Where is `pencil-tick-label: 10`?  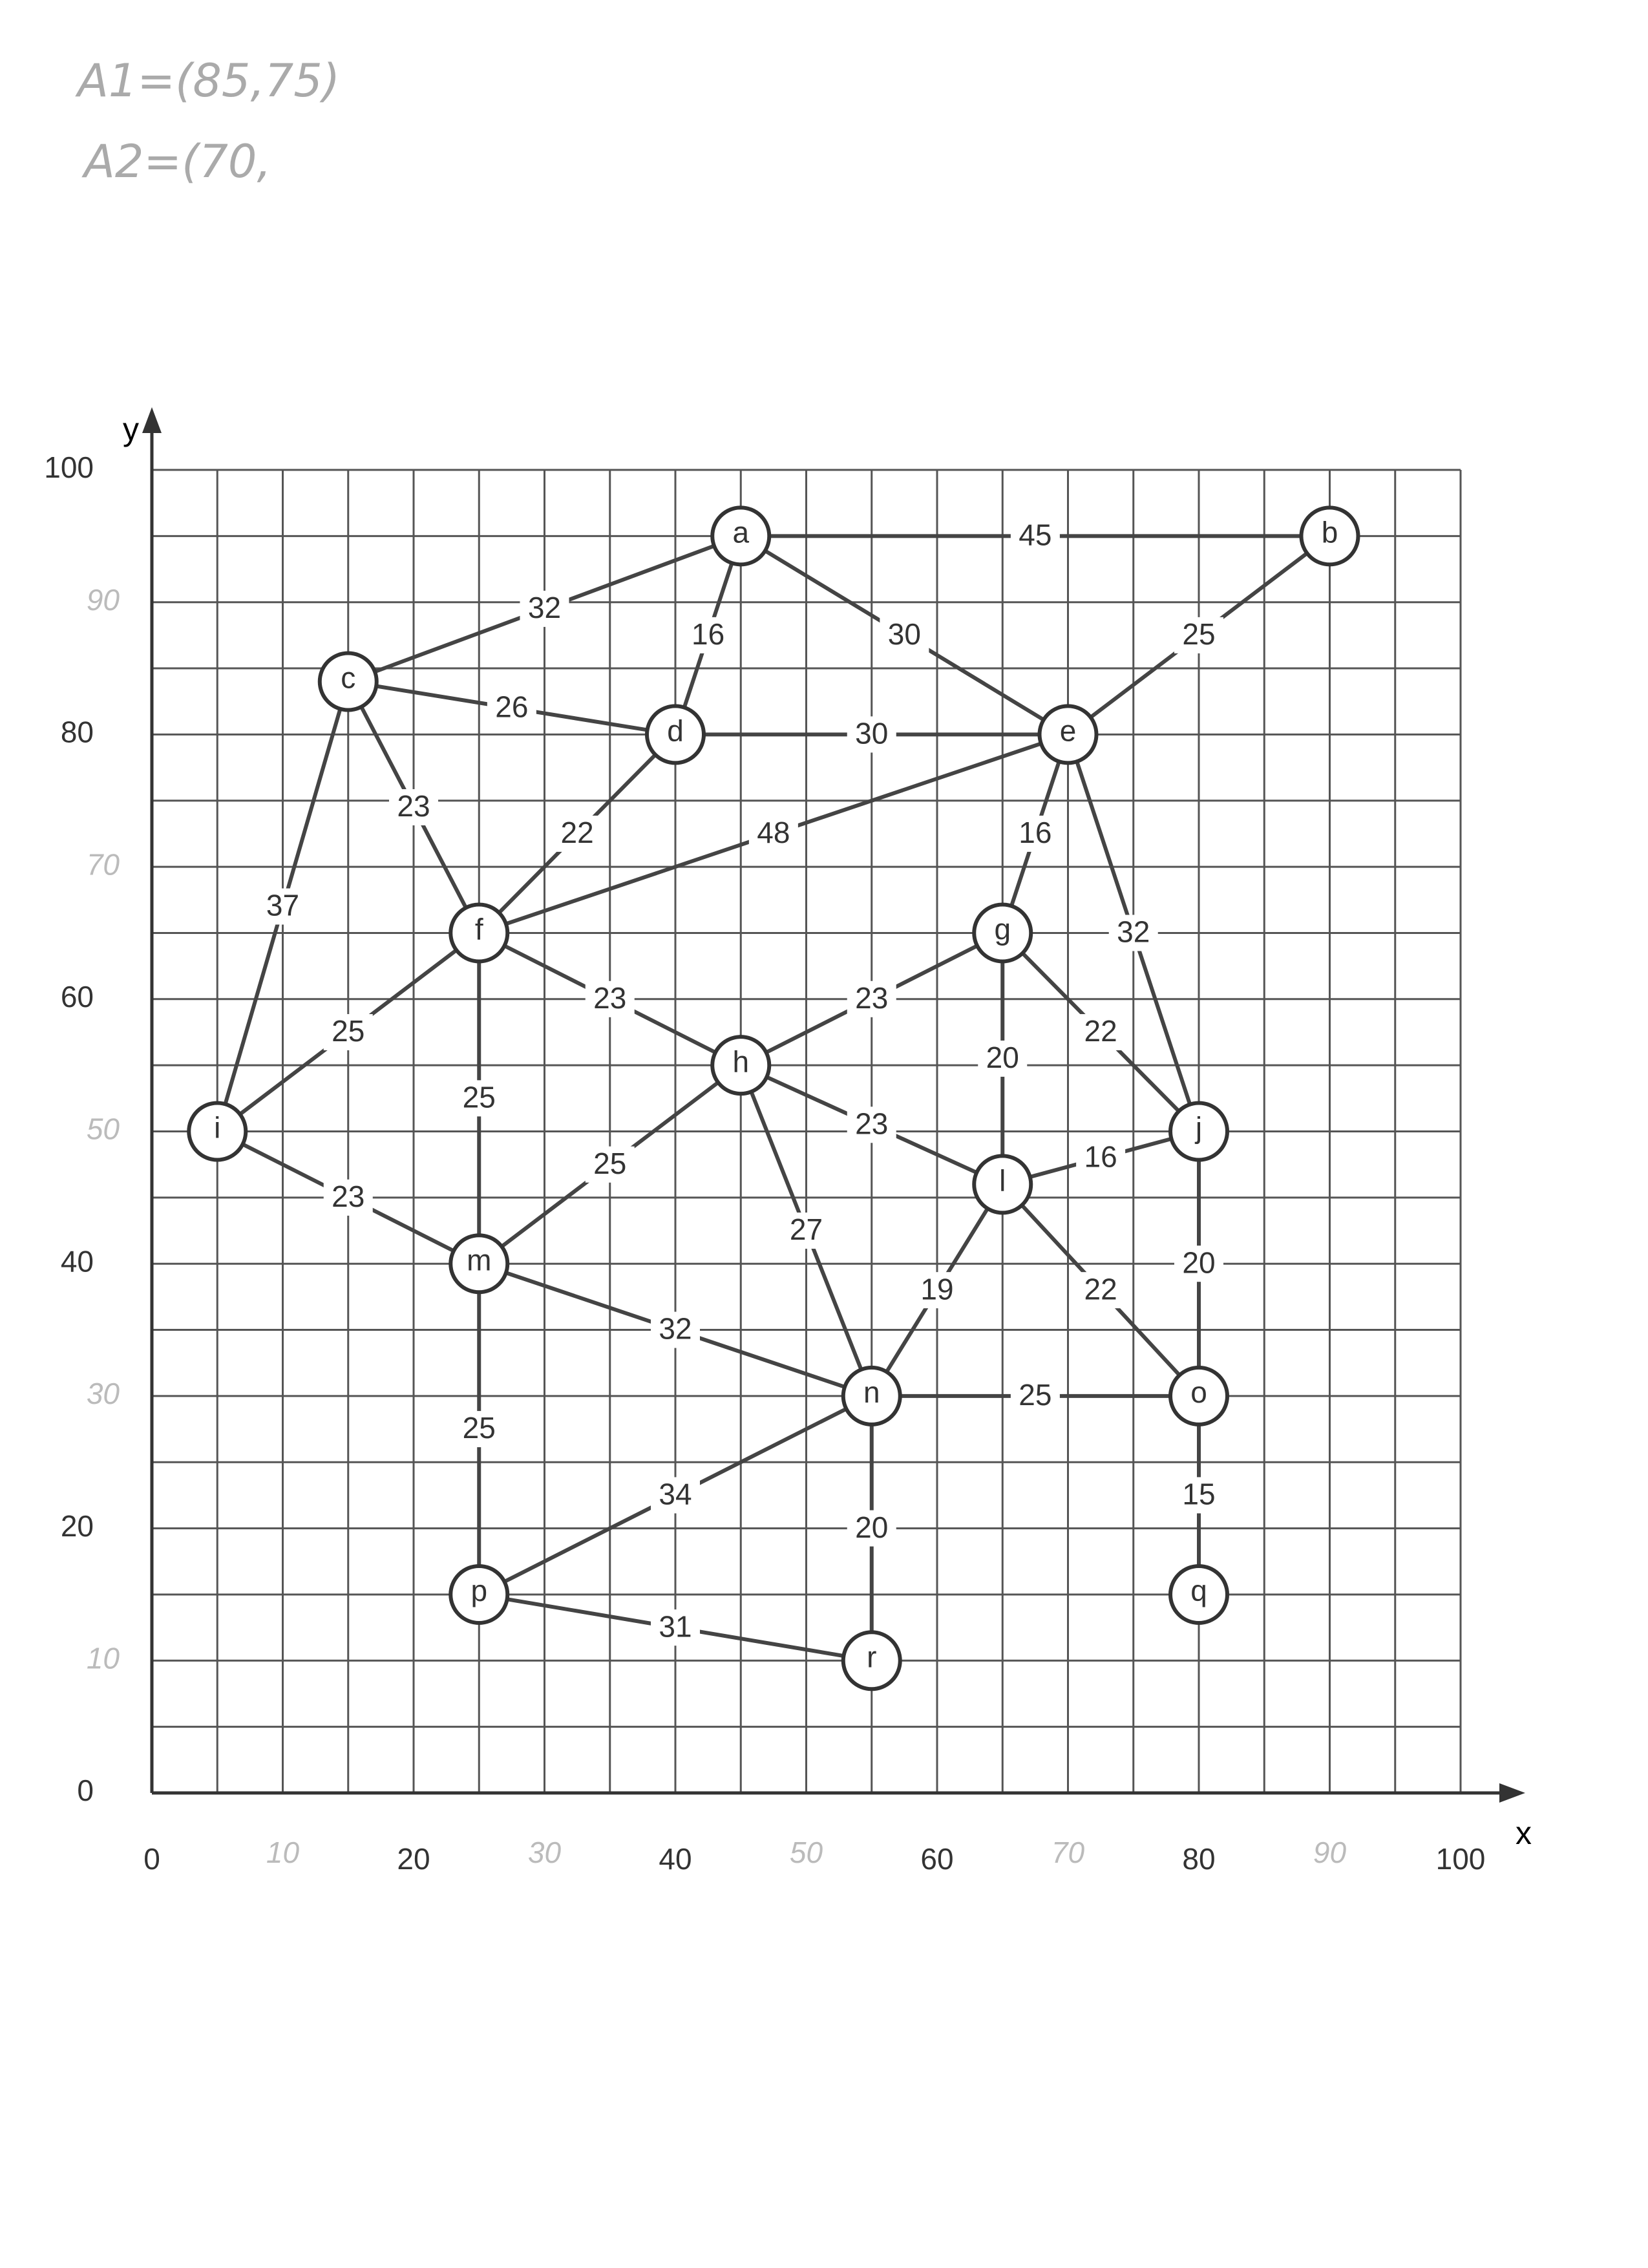
pencil-tick-label: 10 is located at coordinates (283, 1853).